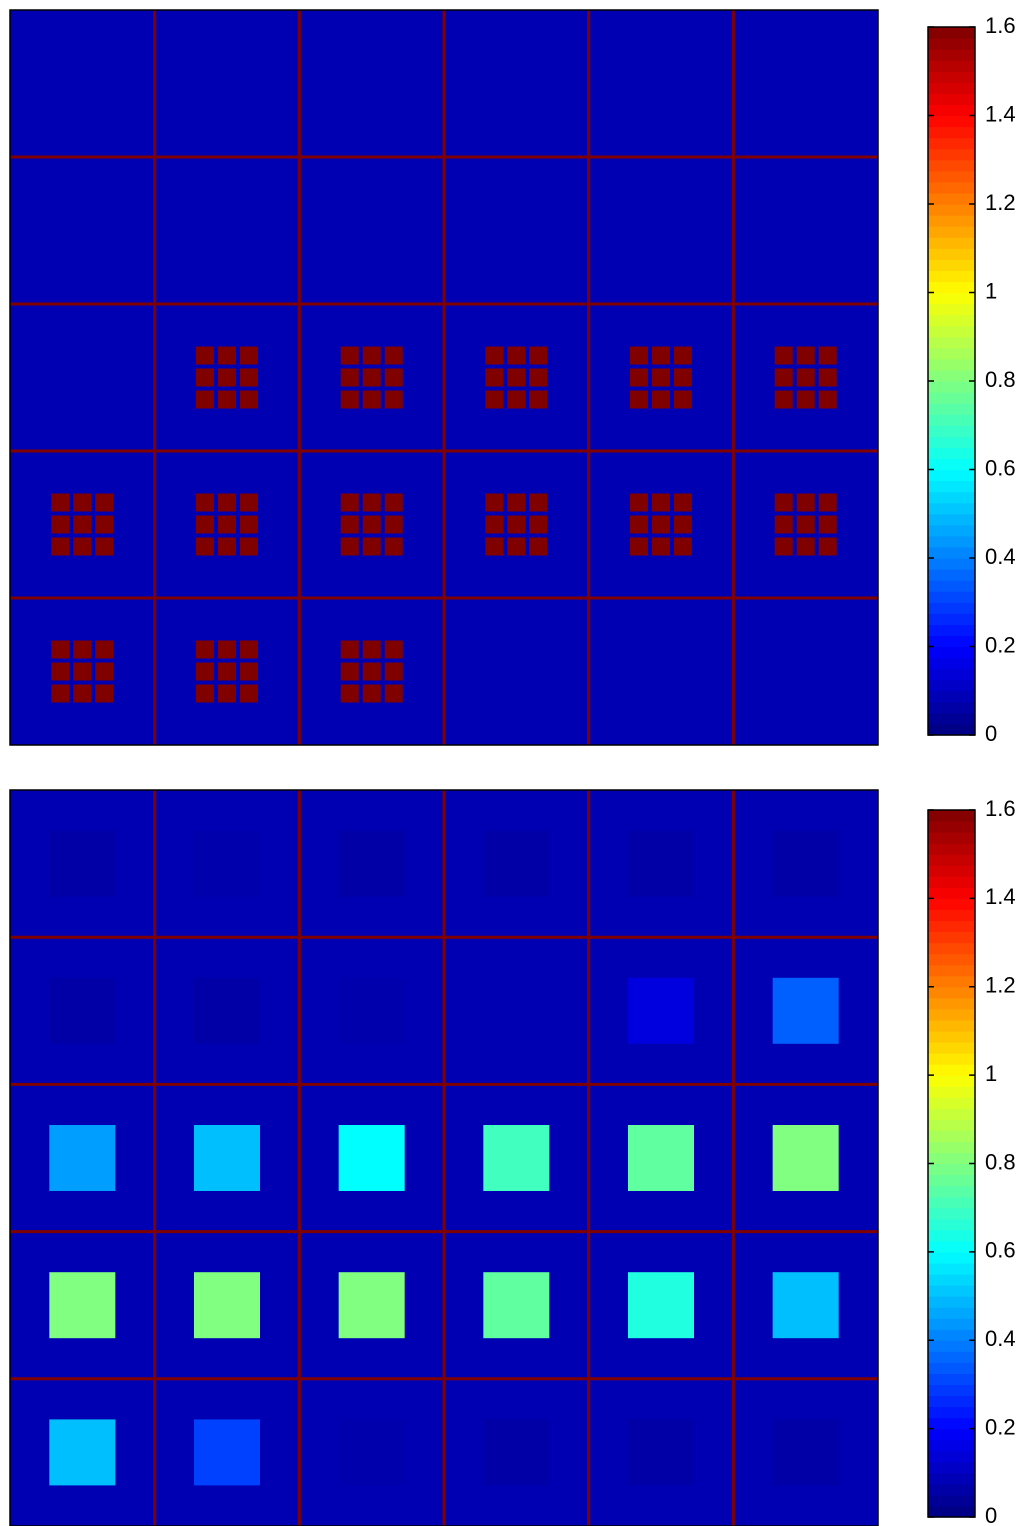 The width and height of the screenshot is (1034, 1526). I want to click on colorbar-tick-label: 1.4, so click(1000, 896).